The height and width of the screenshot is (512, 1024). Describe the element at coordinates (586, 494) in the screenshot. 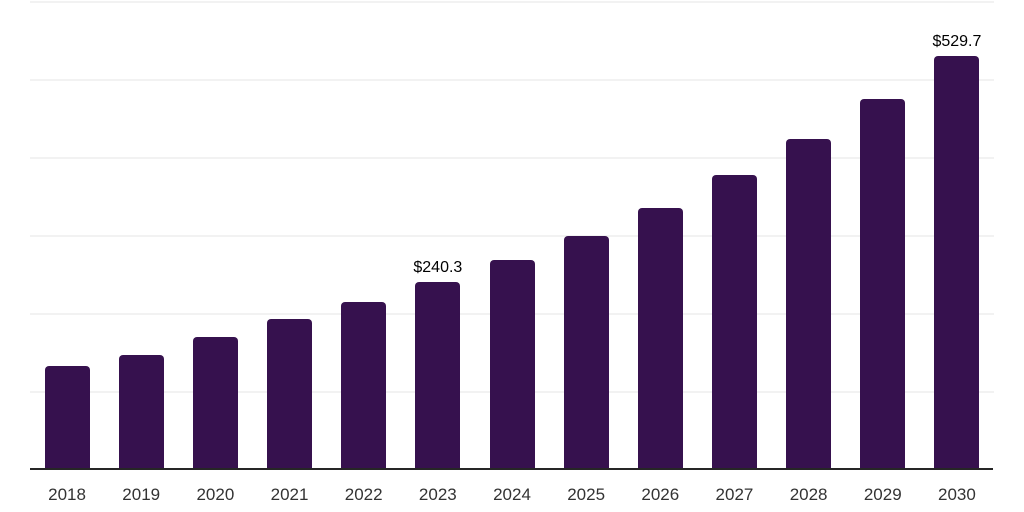

I see `x-tick-2025: 2025` at that location.